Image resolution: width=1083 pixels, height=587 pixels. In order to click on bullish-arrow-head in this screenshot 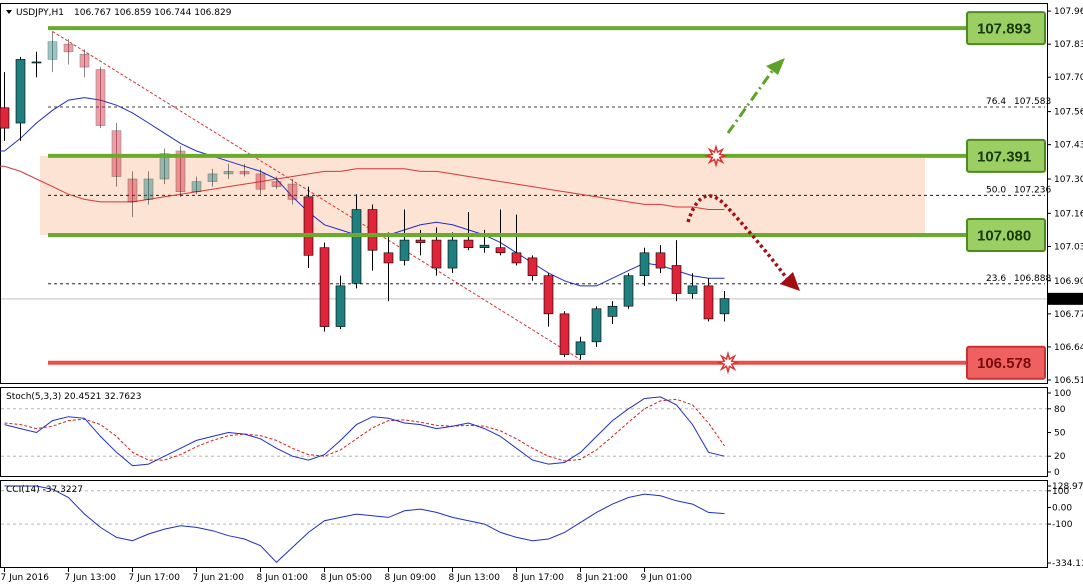, I will do `click(775, 66)`.